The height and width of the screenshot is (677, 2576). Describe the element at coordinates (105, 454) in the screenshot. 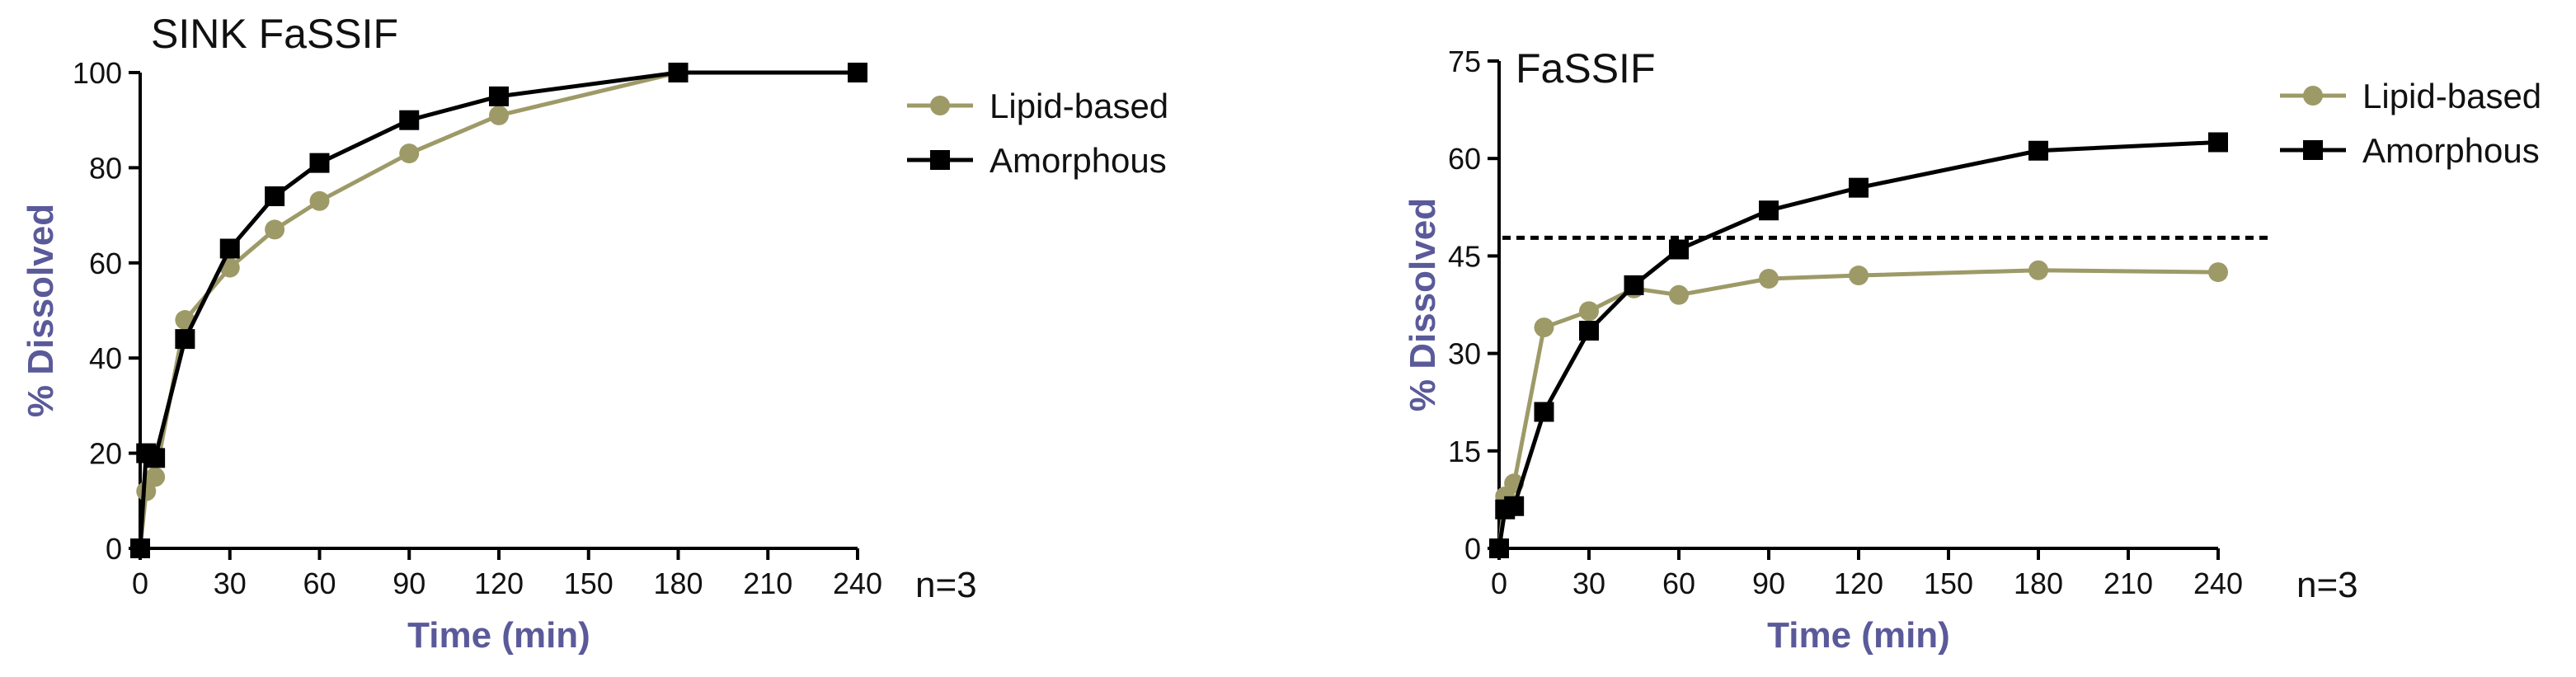

I see `y-tick-label: 20` at that location.